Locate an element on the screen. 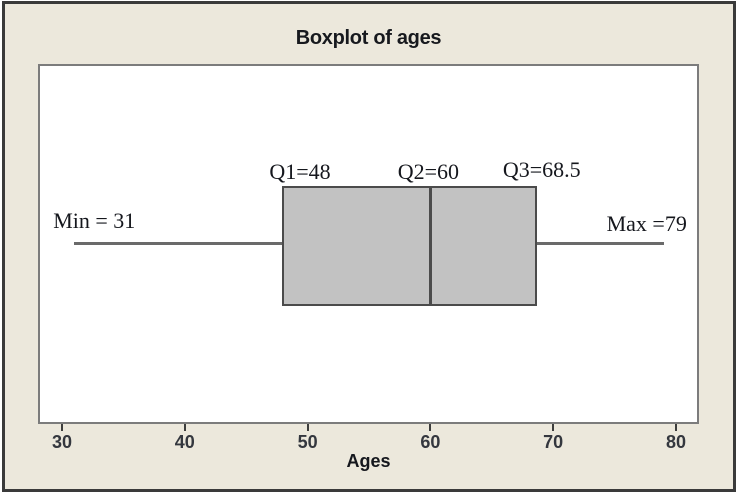 This screenshot has height=502, width=740. x-tick-label: 40 is located at coordinates (184, 442).